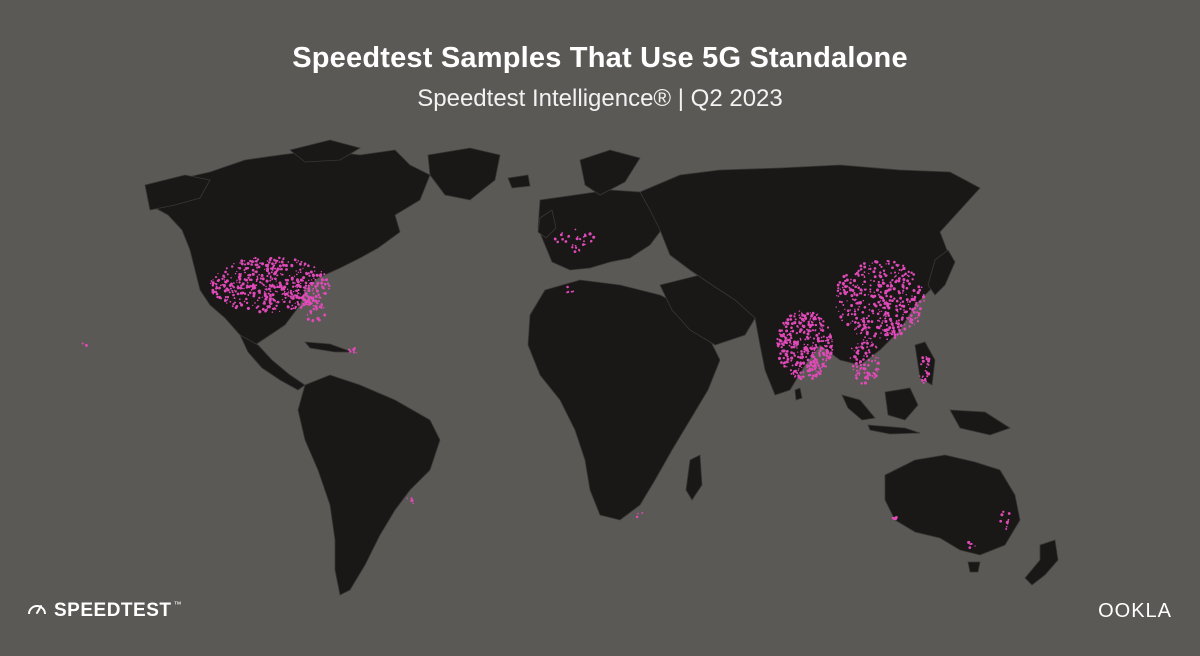 Image resolution: width=1200 pixels, height=656 pixels. Describe the element at coordinates (328, 347) in the screenshot. I see `cuba` at that location.